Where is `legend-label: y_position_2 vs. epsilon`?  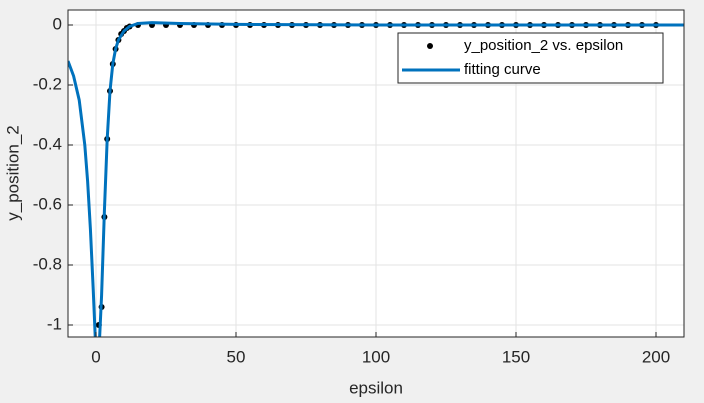
legend-label: y_position_2 vs. epsilon is located at coordinates (543, 45).